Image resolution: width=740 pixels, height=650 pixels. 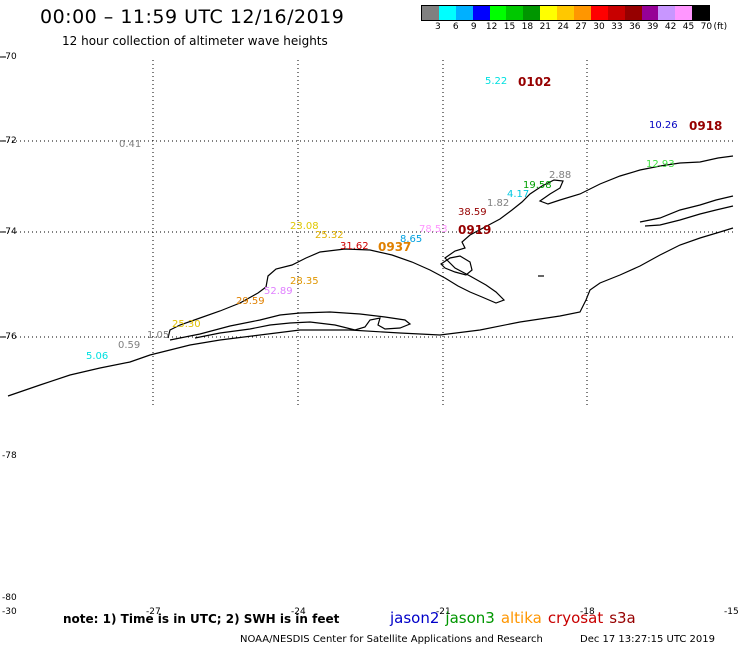 I want to click on colorbar-label: 27, so click(x=581, y=27).